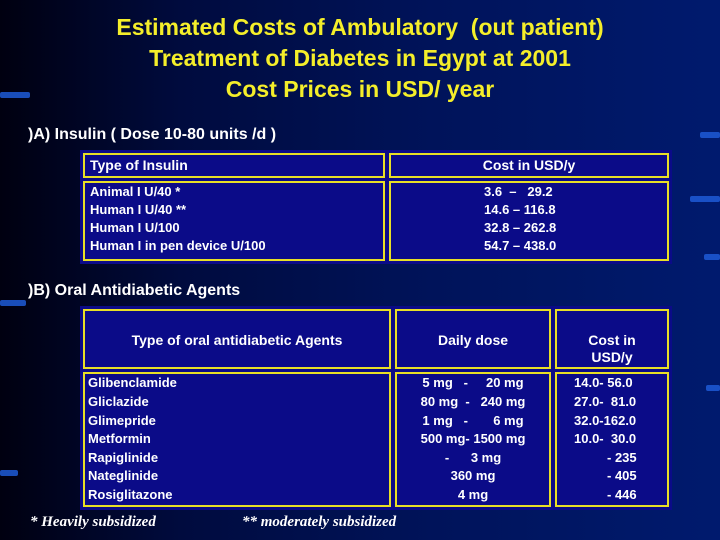  I want to click on oral-dose-row: 500 mg- 1500 mg, so click(473, 438).